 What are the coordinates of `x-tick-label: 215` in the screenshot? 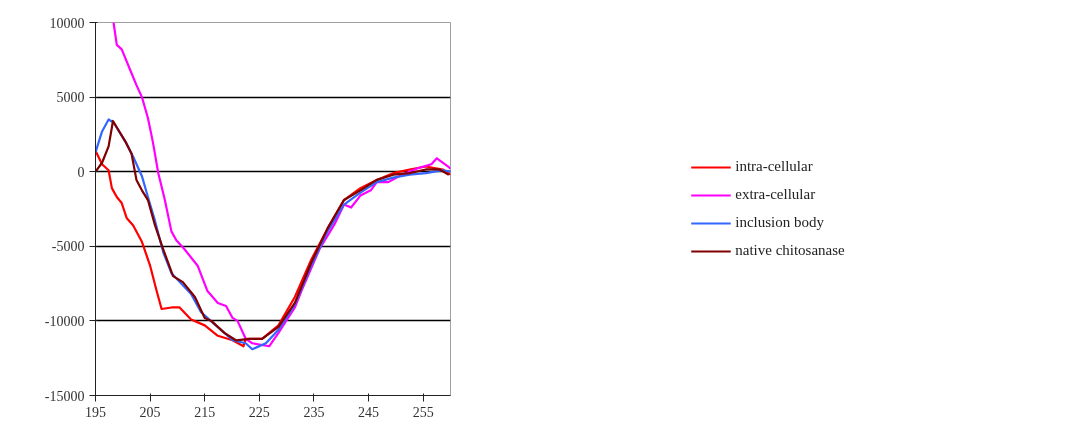 It's located at (205, 412).